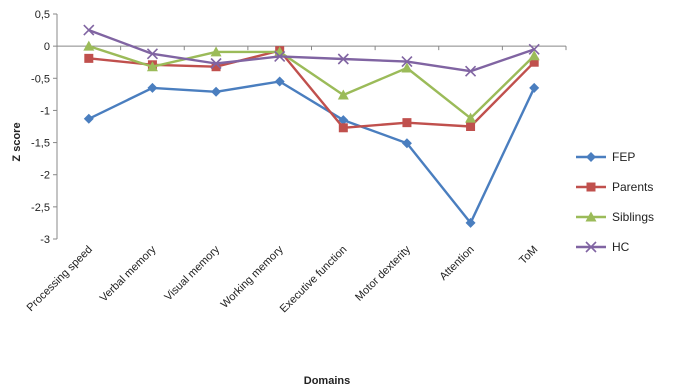 Image resolution: width=694 pixels, height=392 pixels. I want to click on y-tick-label: -2,5, so click(40, 208).